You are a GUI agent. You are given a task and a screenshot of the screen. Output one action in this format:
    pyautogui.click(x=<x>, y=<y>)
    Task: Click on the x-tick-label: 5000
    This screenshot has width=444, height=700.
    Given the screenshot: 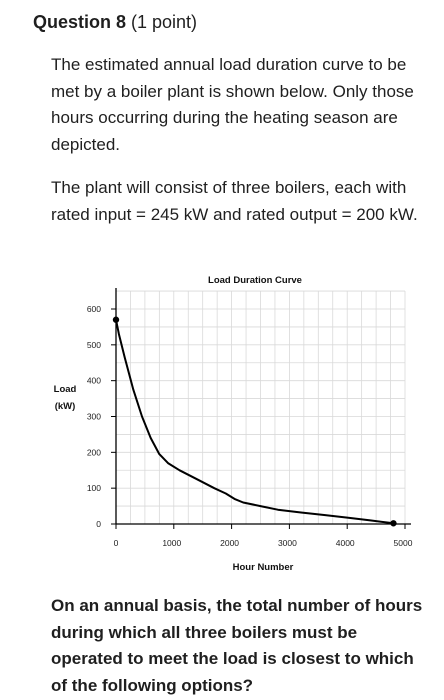 What is the action you would take?
    pyautogui.click(x=403, y=543)
    